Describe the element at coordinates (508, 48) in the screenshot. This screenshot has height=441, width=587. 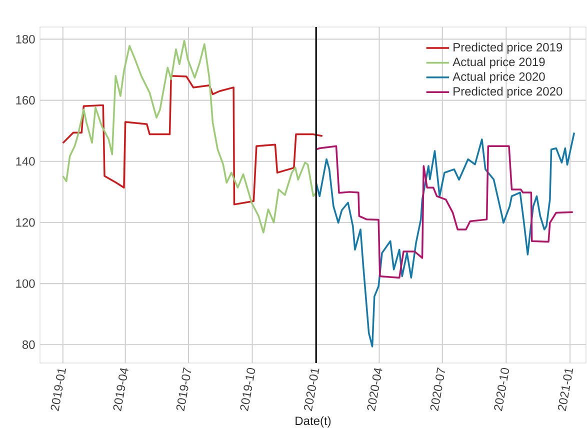
I see `legend-label: Predicted price 2019` at that location.